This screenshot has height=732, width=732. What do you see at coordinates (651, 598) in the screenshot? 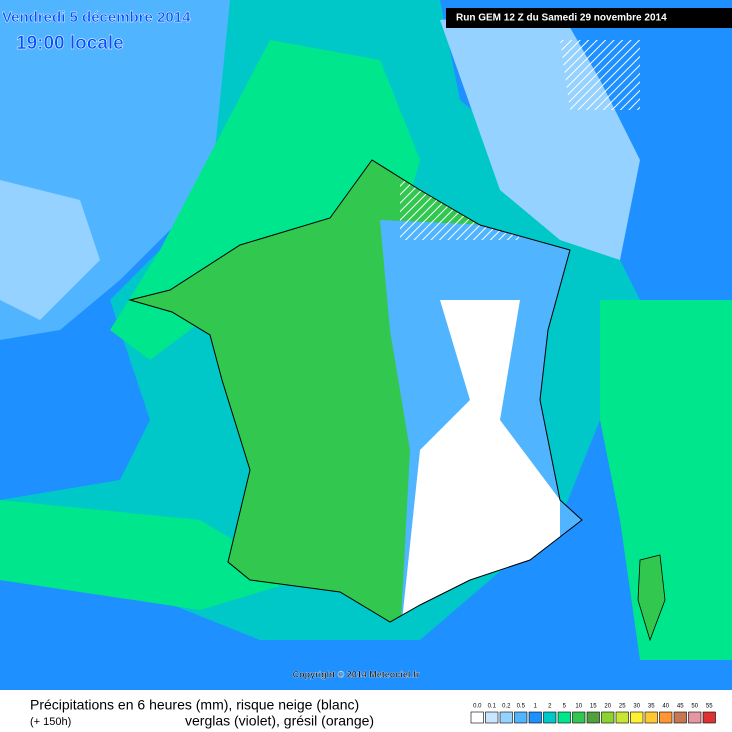
I see `corsica` at bounding box center [651, 598].